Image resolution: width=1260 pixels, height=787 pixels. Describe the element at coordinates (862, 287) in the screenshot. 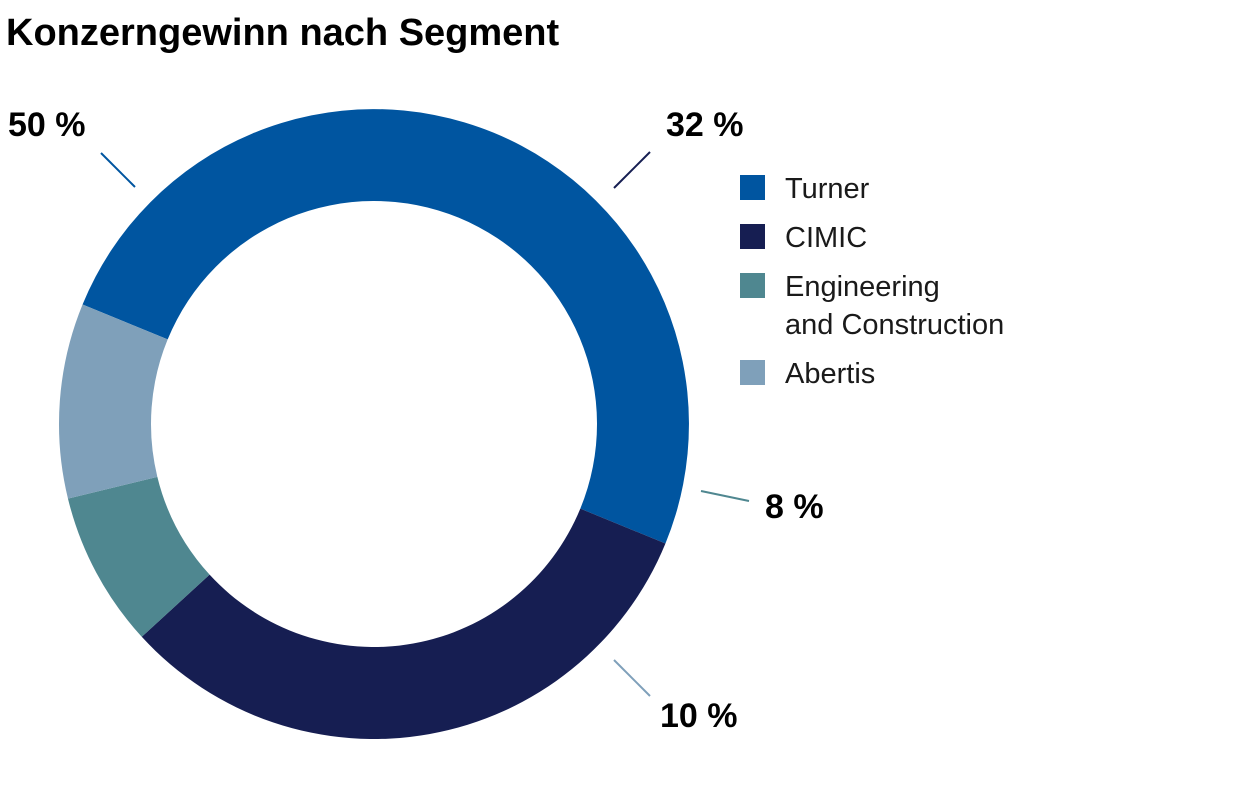

I see `legend-label-engineering-and-construction-line-1: Engineering` at that location.